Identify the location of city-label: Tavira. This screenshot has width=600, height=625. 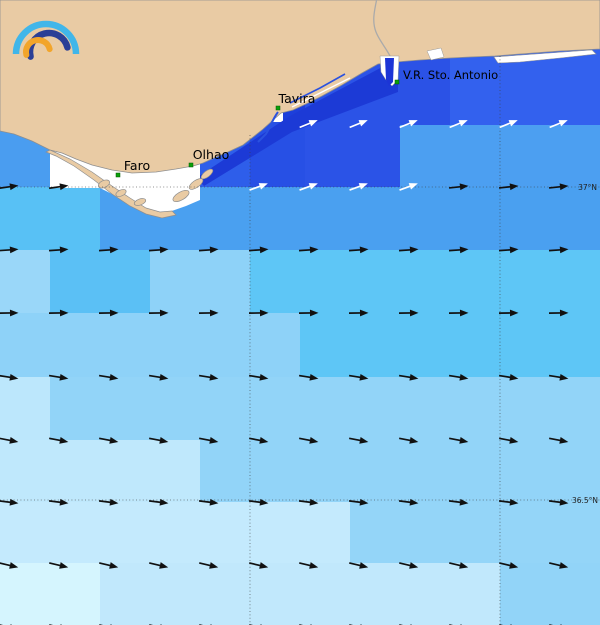
(297, 98).